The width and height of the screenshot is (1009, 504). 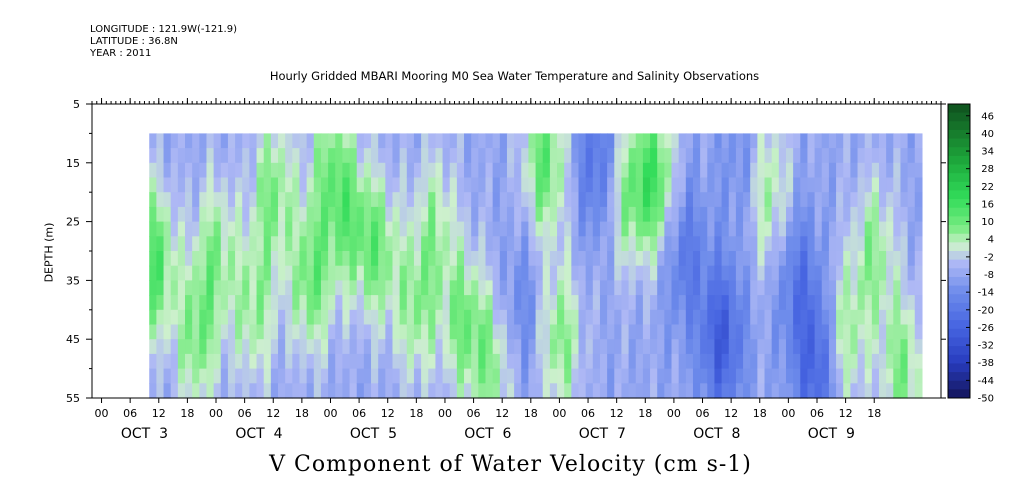 I want to click on x-tick-label: 12, so click(x=273, y=413).